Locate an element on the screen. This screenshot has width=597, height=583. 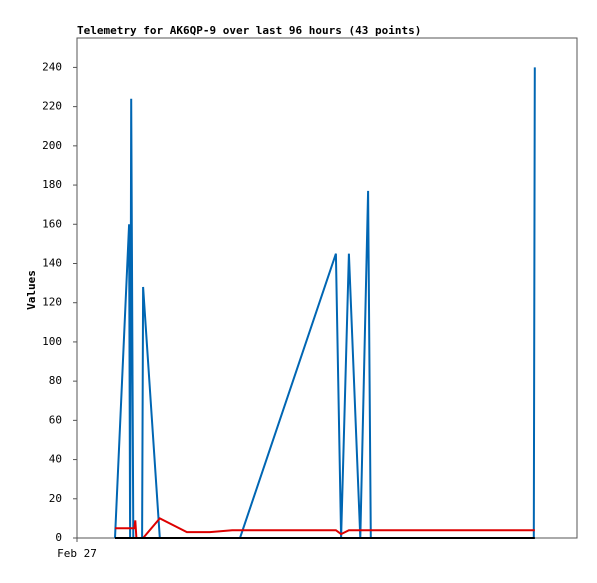
y-tick-label: 0 is located at coordinates (58, 537).